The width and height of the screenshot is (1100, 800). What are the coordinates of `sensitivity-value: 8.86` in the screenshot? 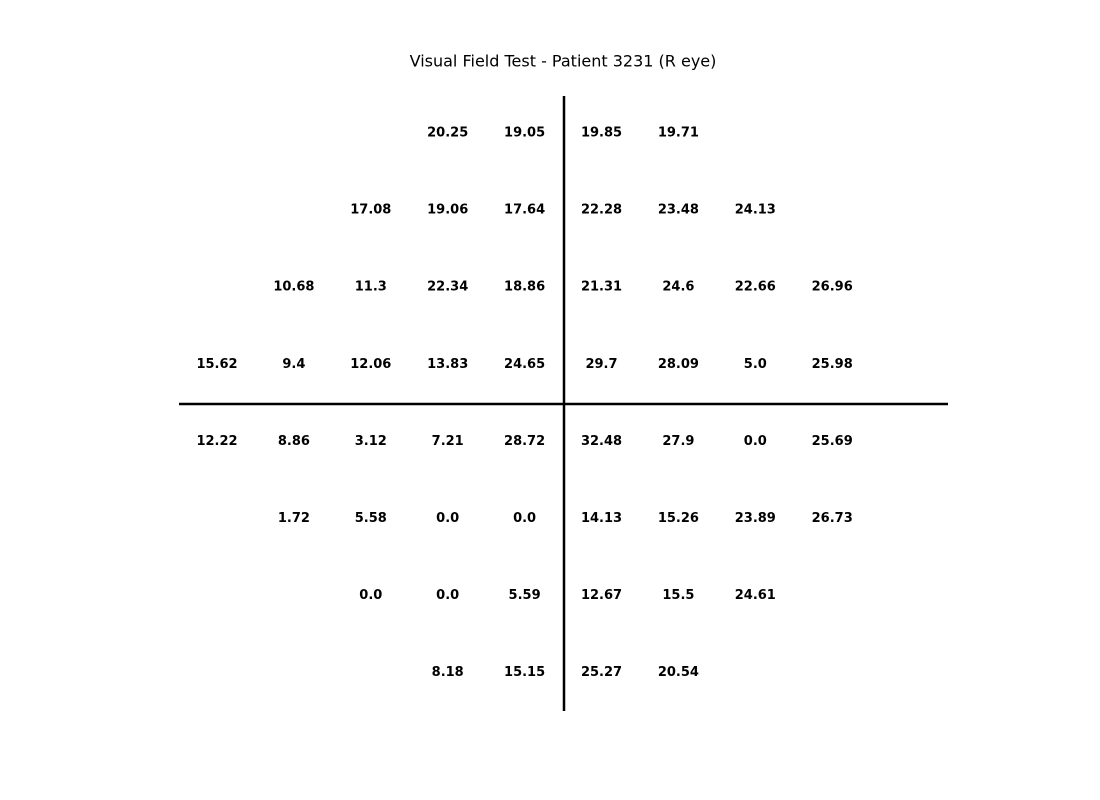 It's located at (294, 441).